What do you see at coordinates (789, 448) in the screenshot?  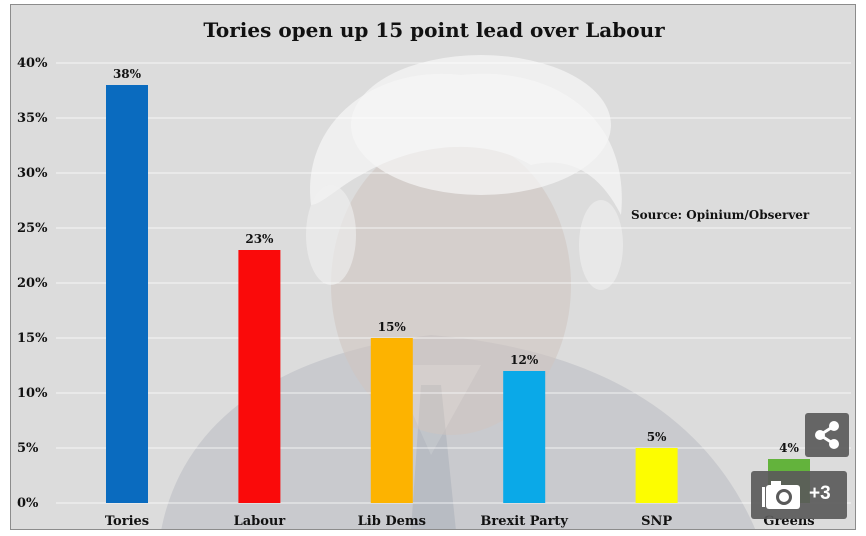 I see `data-label: 4%` at bounding box center [789, 448].